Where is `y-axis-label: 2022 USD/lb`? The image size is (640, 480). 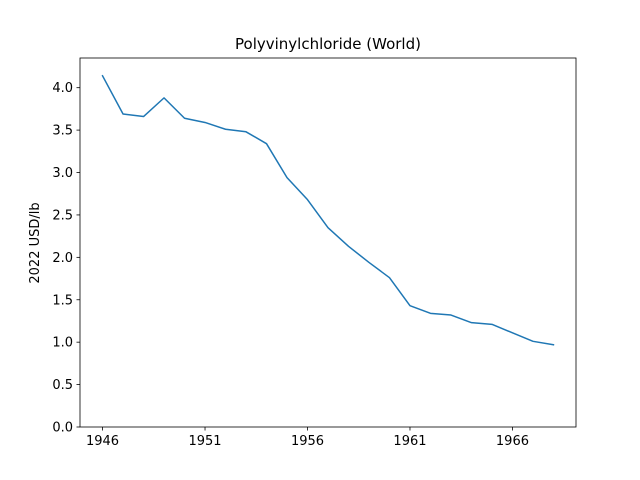
y-axis-label: 2022 USD/lb is located at coordinates (35, 242).